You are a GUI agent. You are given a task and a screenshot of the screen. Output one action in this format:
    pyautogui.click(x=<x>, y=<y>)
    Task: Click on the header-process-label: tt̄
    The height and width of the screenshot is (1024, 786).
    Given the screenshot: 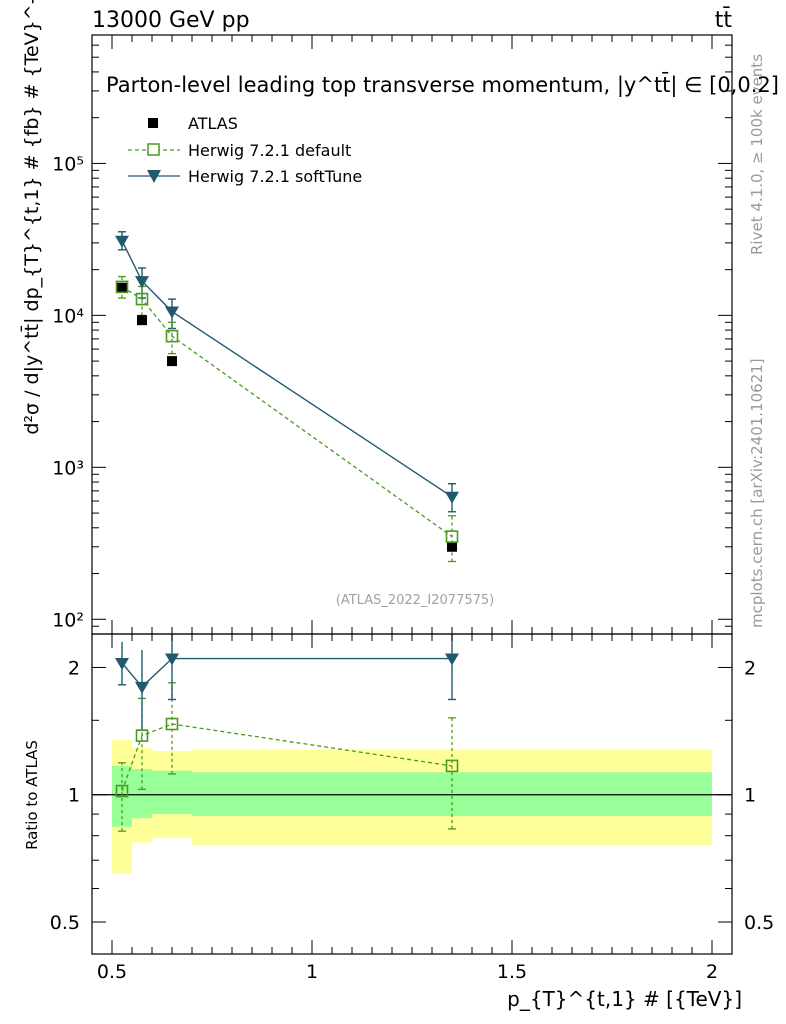 What is the action you would take?
    pyautogui.click(x=724, y=20)
    